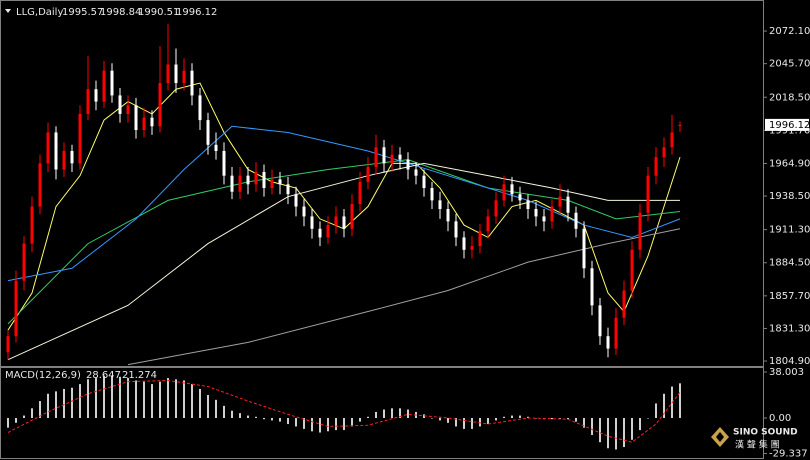 Image resolution: width=810 pixels, height=460 pixels. I want to click on y-tick-label: -29.337, so click(788, 454).